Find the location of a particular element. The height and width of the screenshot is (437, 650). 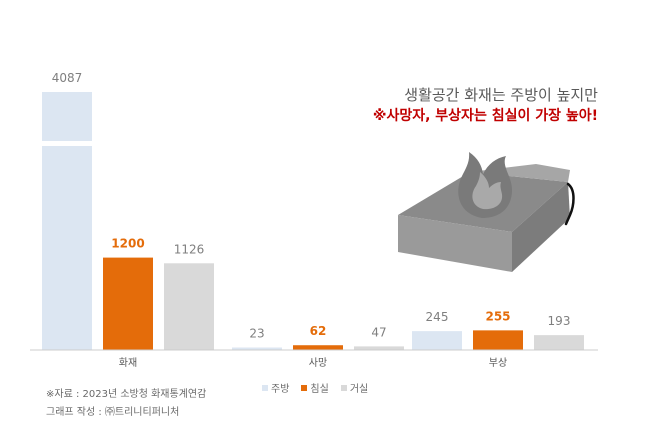

legend-label: 주방 is located at coordinates (280, 389).